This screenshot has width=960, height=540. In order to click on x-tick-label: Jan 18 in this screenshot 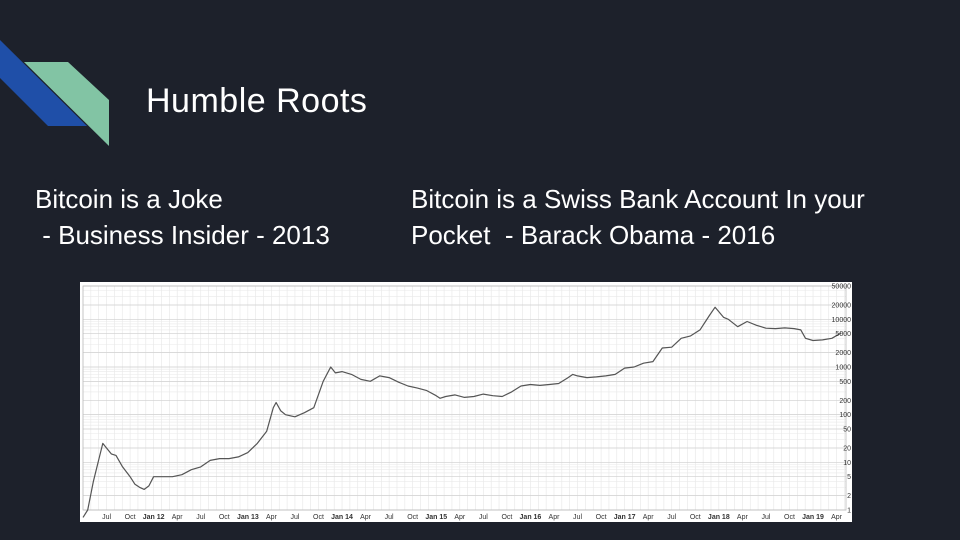, I will do `click(719, 517)`.